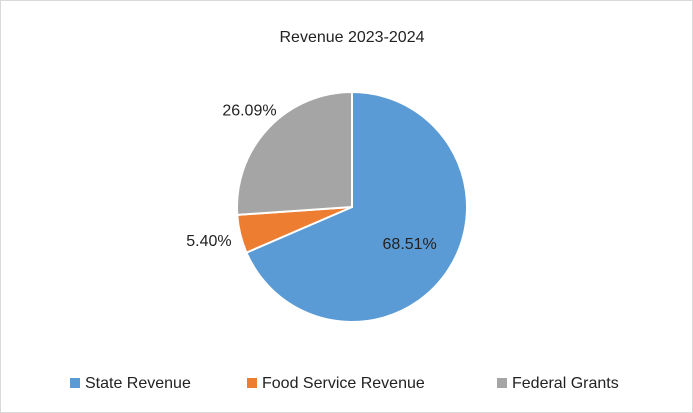  What do you see at coordinates (343, 383) in the screenshot?
I see `legend-label: Food Service Revenue` at bounding box center [343, 383].